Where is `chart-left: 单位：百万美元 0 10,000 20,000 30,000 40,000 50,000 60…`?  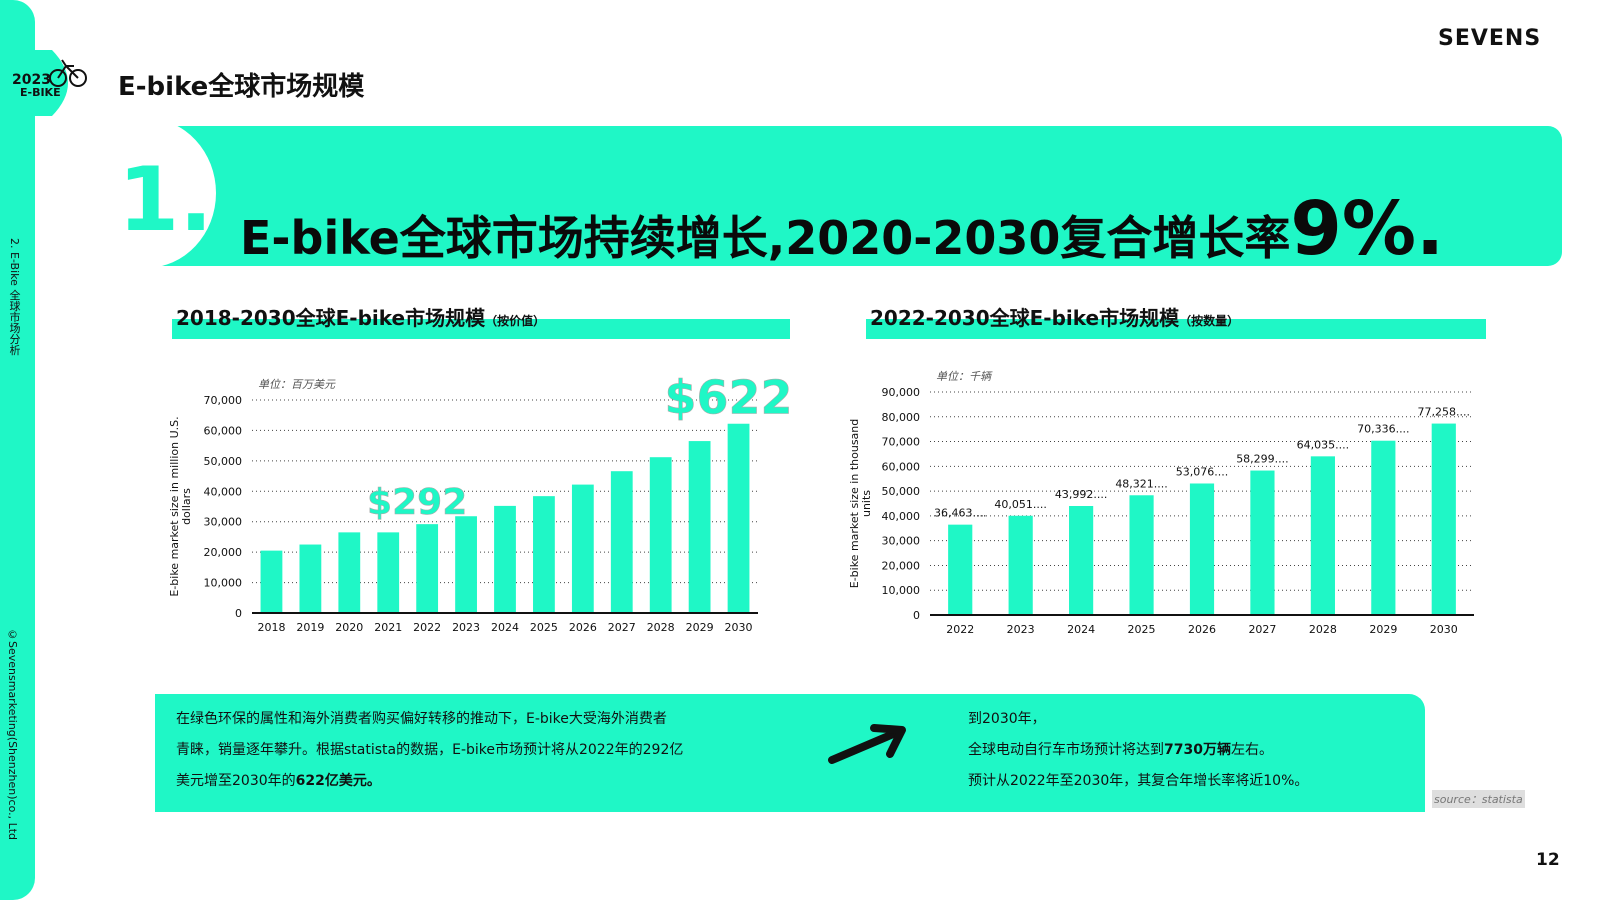
chart-left: 单位：百万美元 0 10,000 20,000 30,000 40,000 50,000 60… is located at coordinates (480, 502).